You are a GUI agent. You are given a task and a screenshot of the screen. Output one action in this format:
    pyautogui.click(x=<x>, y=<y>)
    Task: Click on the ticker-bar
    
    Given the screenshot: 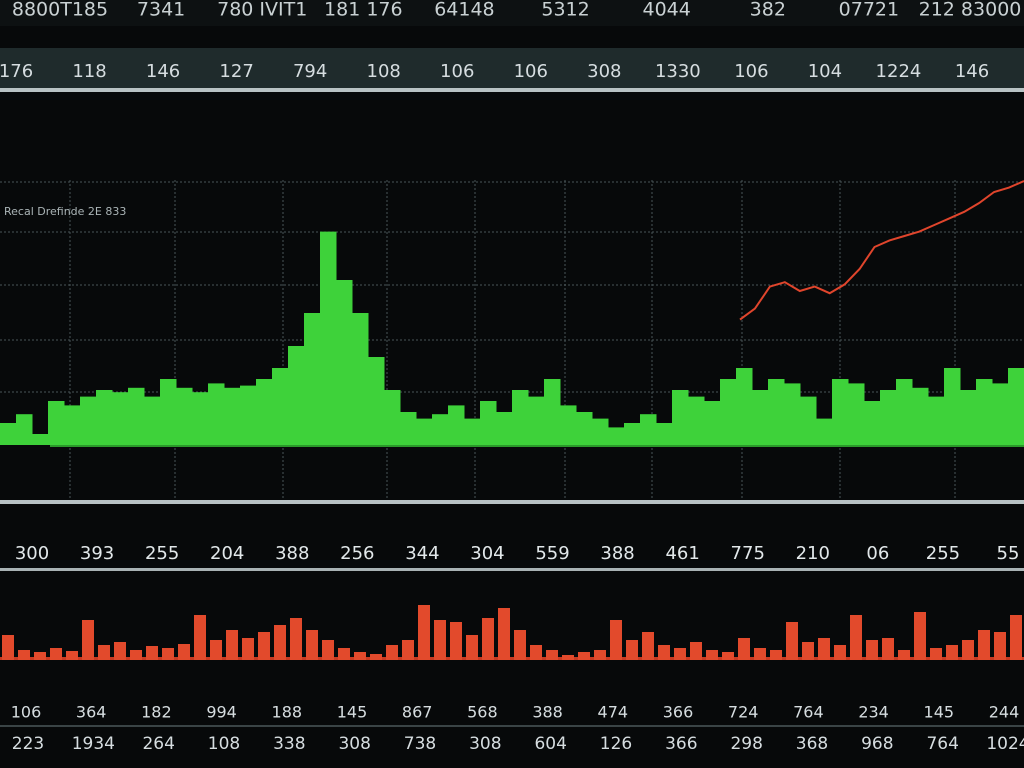 What is the action you would take?
    pyautogui.click(x=512, y=68)
    